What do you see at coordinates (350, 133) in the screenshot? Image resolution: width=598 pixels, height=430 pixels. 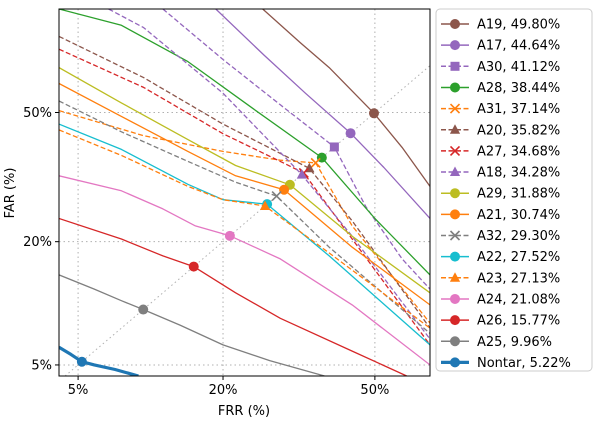 I see `eer-marker-a17` at bounding box center [350, 133].